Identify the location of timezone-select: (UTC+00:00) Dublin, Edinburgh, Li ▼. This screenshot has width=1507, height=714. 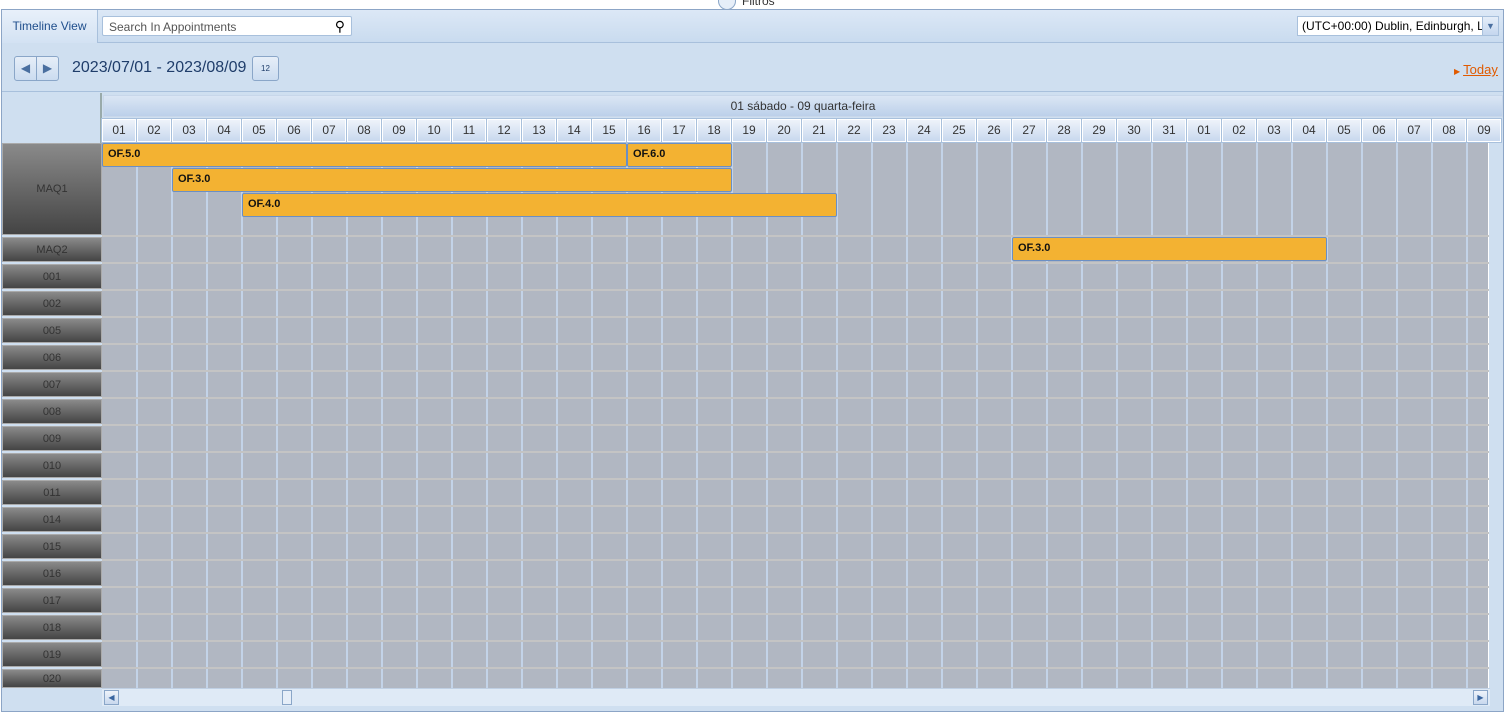
(1398, 26).